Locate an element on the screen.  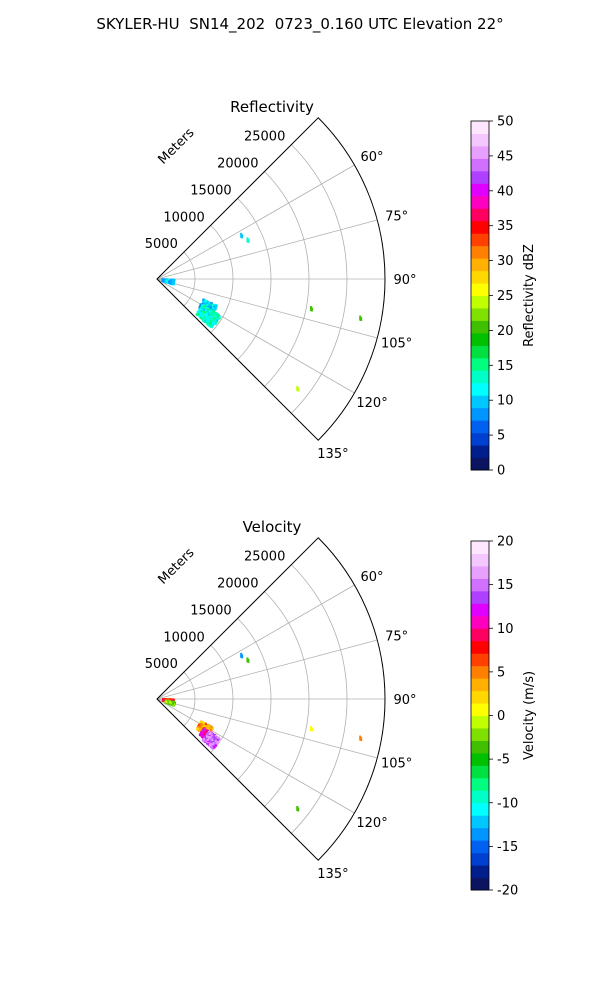
reflectivity-angle-tick-label: 105° is located at coordinates (396, 344).